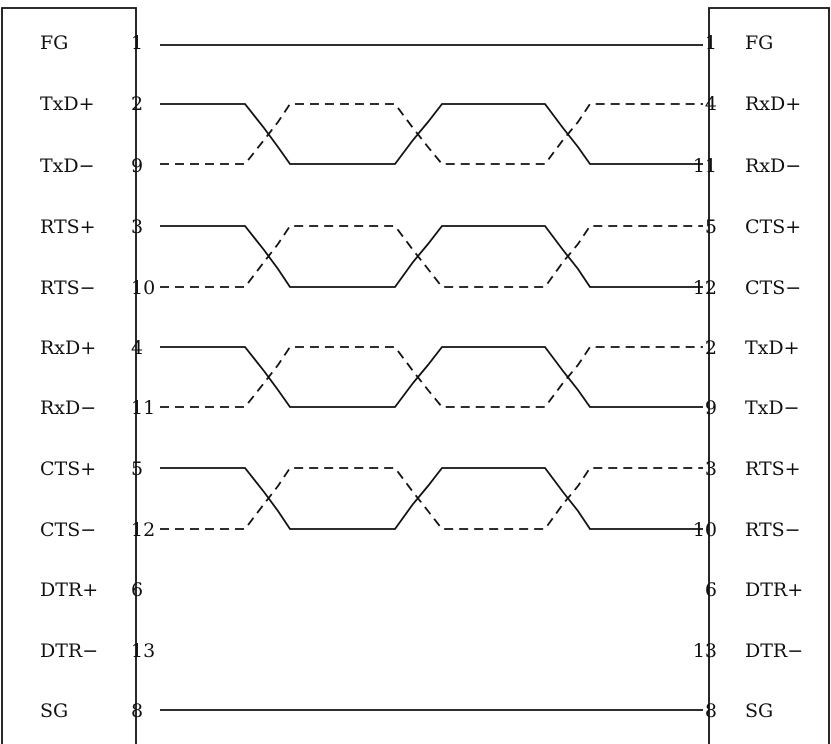 This screenshot has height=744, width=831. I want to click on wire-rxd-minus, so click(431, 377).